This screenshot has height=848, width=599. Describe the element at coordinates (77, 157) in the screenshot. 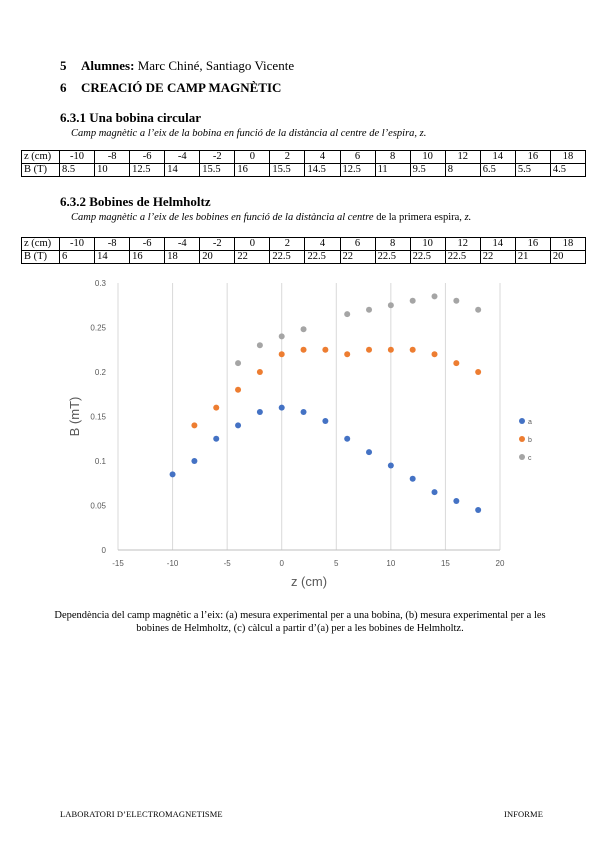

I see `table-cell: -10` at that location.